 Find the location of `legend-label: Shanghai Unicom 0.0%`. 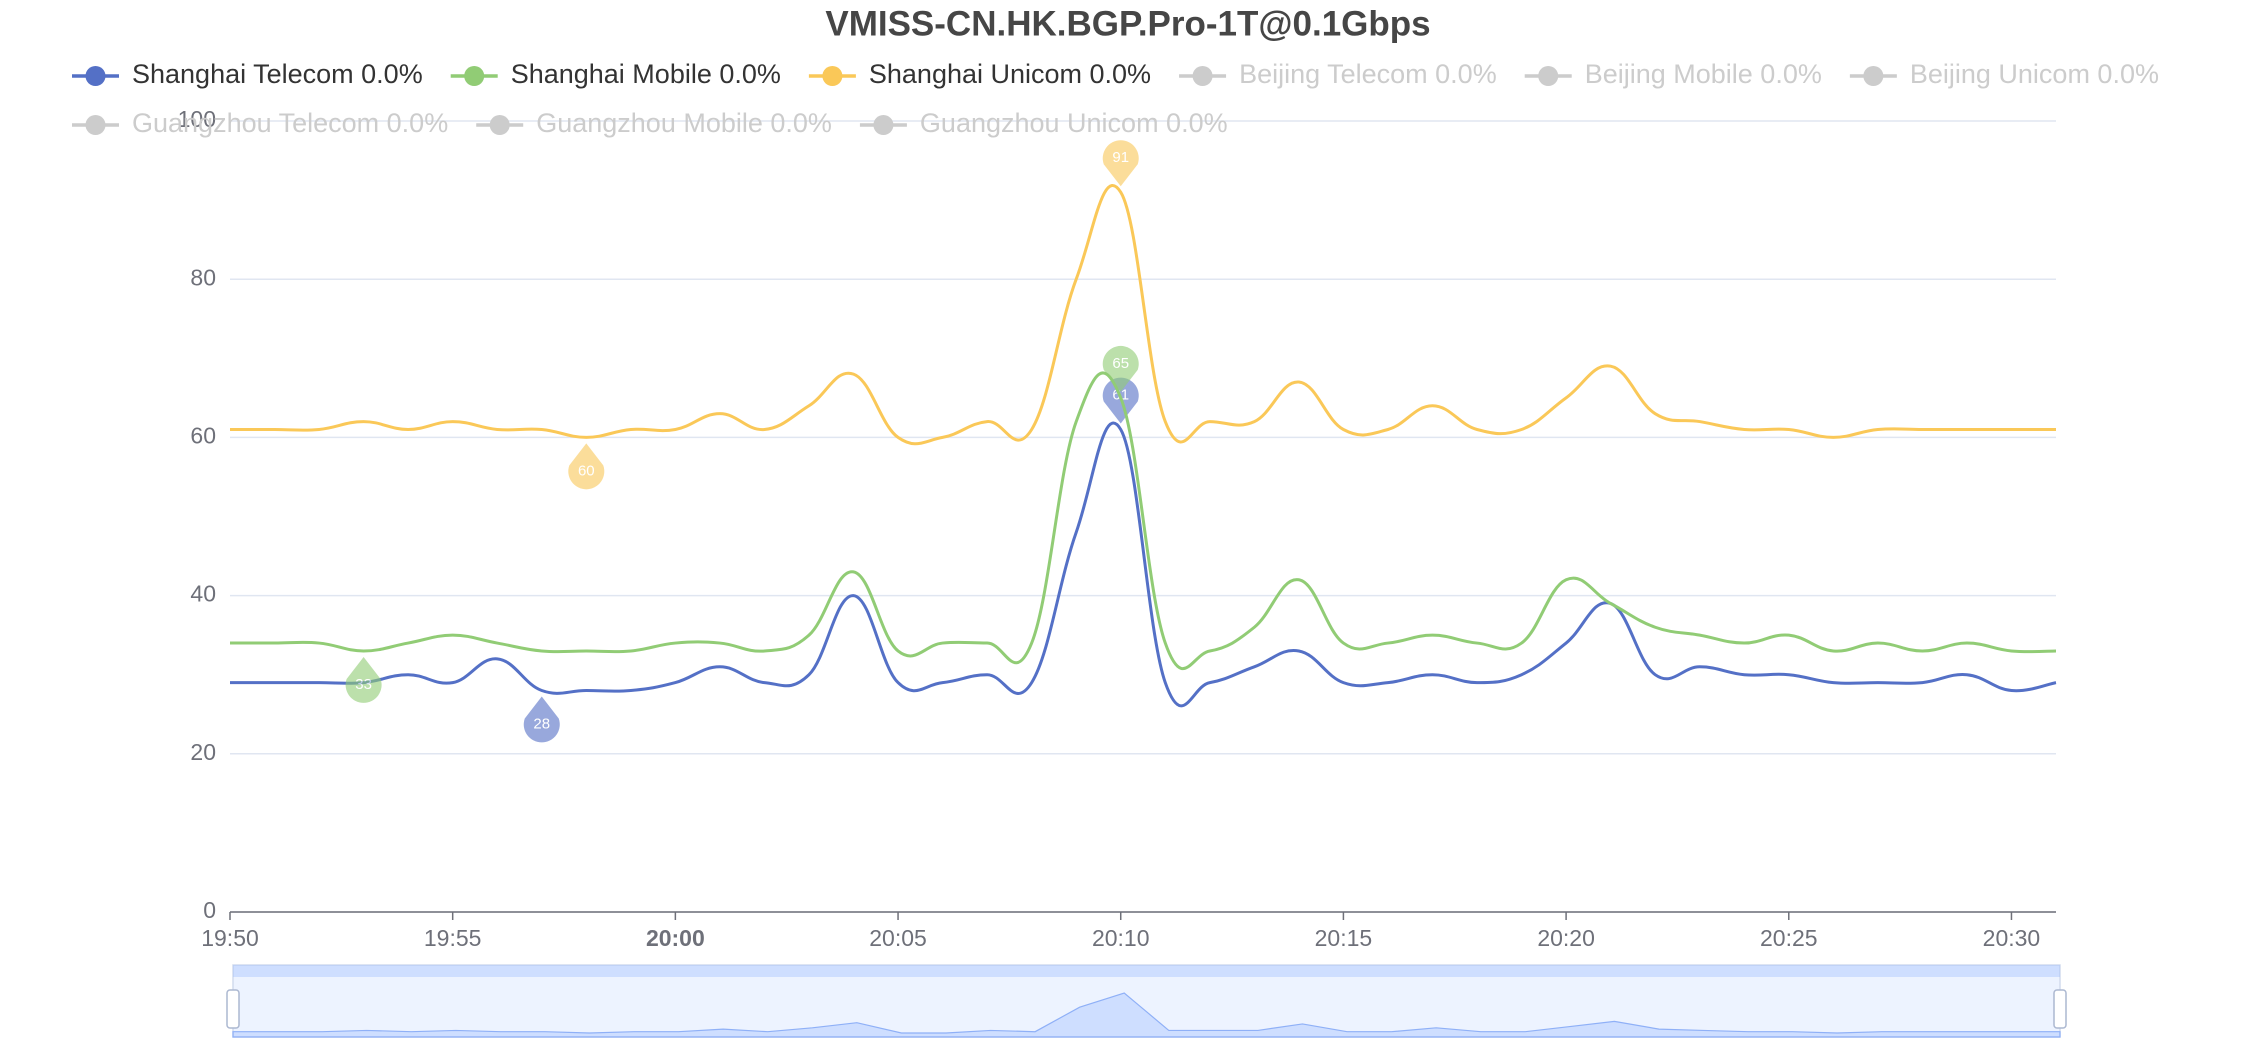

legend-label: Shanghai Unicom 0.0% is located at coordinates (1010, 74).